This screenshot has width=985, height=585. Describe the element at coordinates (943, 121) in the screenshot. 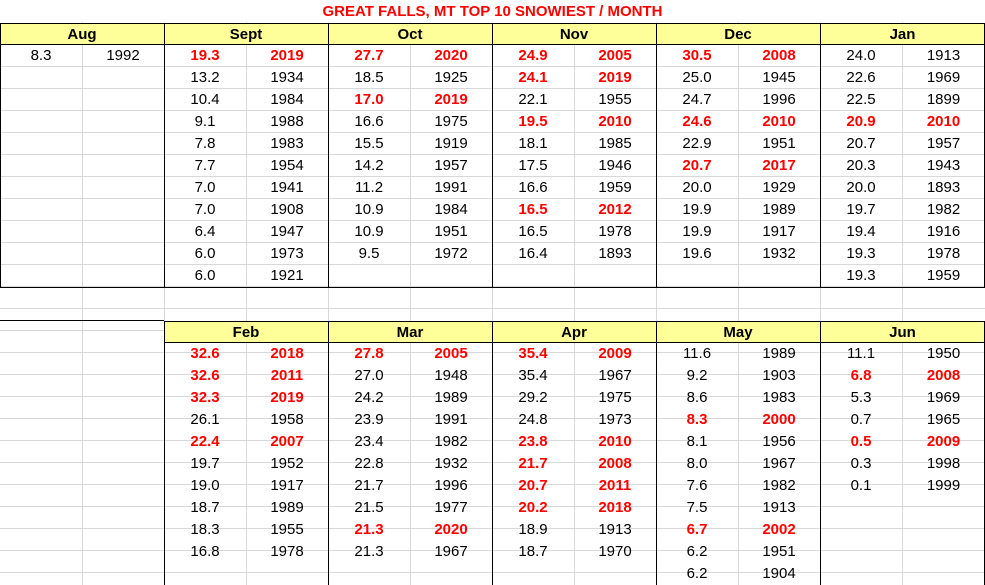

I see `snowfall-year: 2010` at that location.